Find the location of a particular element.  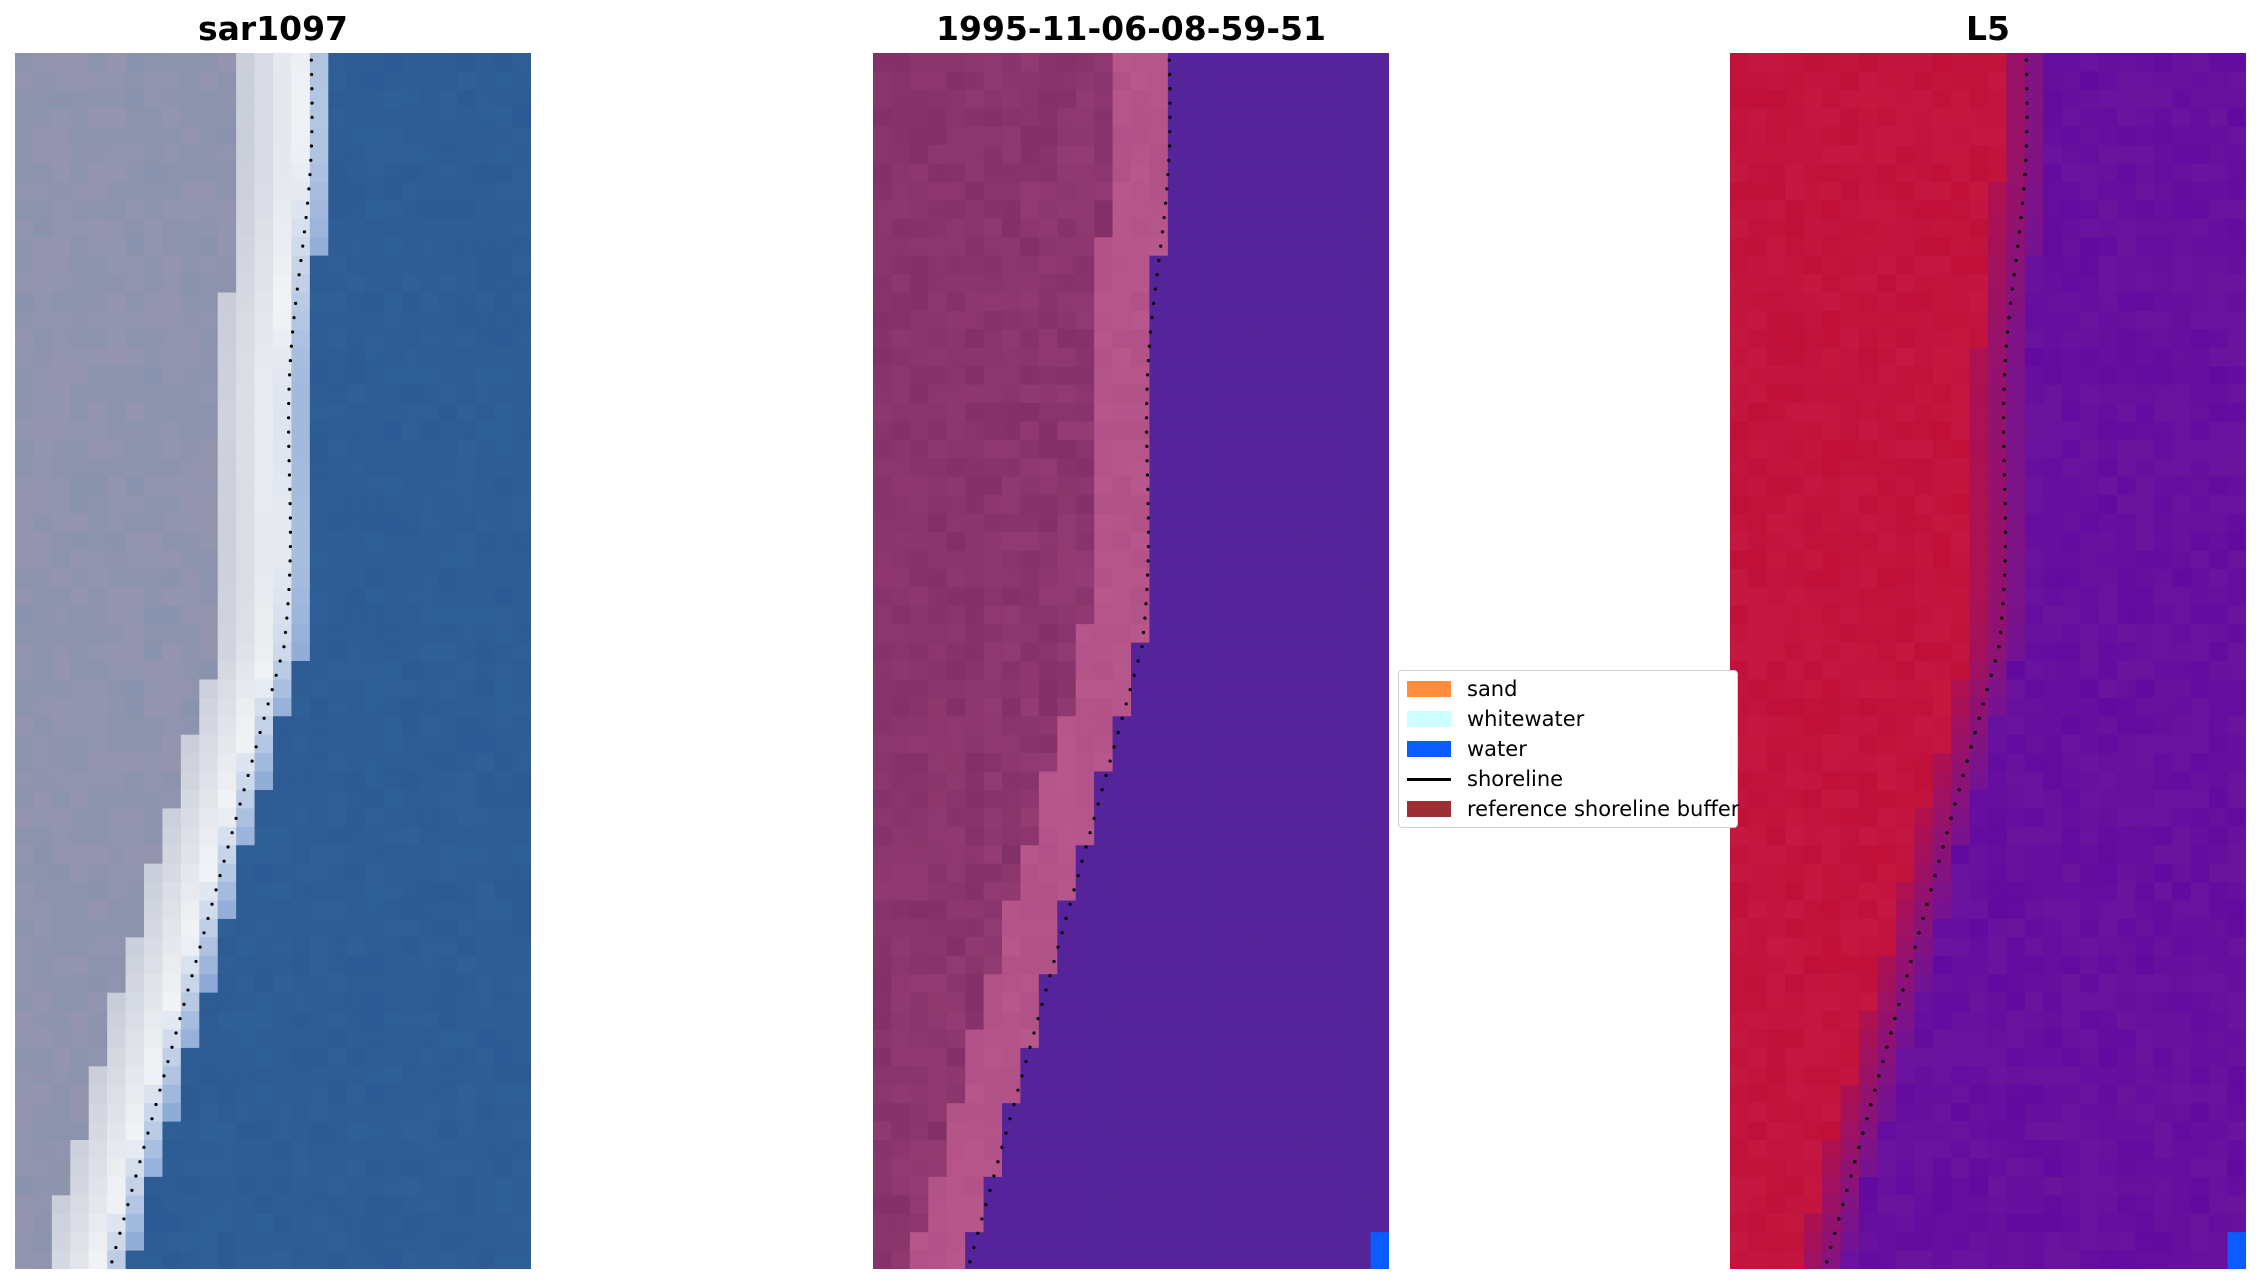

legend-label-shoreline: shoreline is located at coordinates (1515, 779).